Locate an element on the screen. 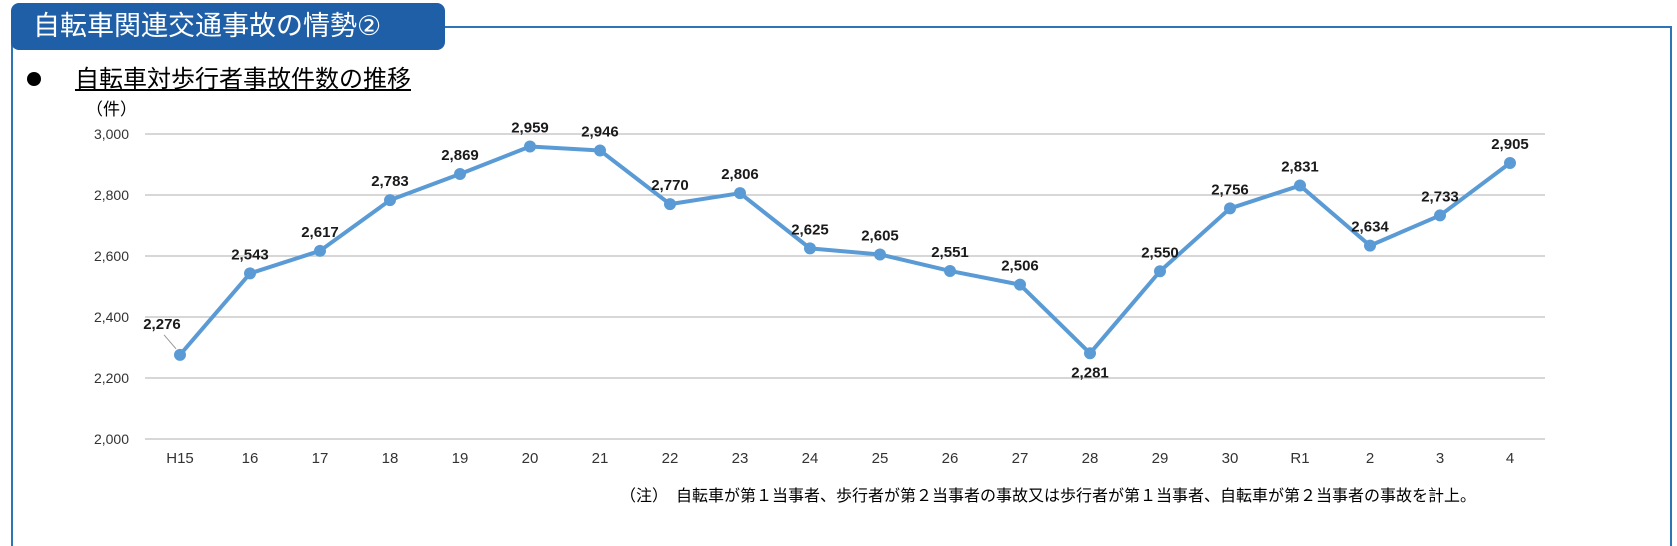  x-tick-label: 27 is located at coordinates (1020, 458).